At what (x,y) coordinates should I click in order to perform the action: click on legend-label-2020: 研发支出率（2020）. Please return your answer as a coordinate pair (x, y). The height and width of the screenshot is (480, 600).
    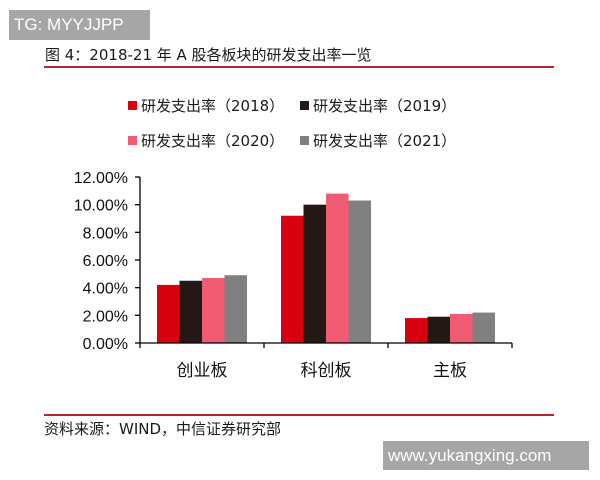
    Looking at the image, I should click on (213, 141).